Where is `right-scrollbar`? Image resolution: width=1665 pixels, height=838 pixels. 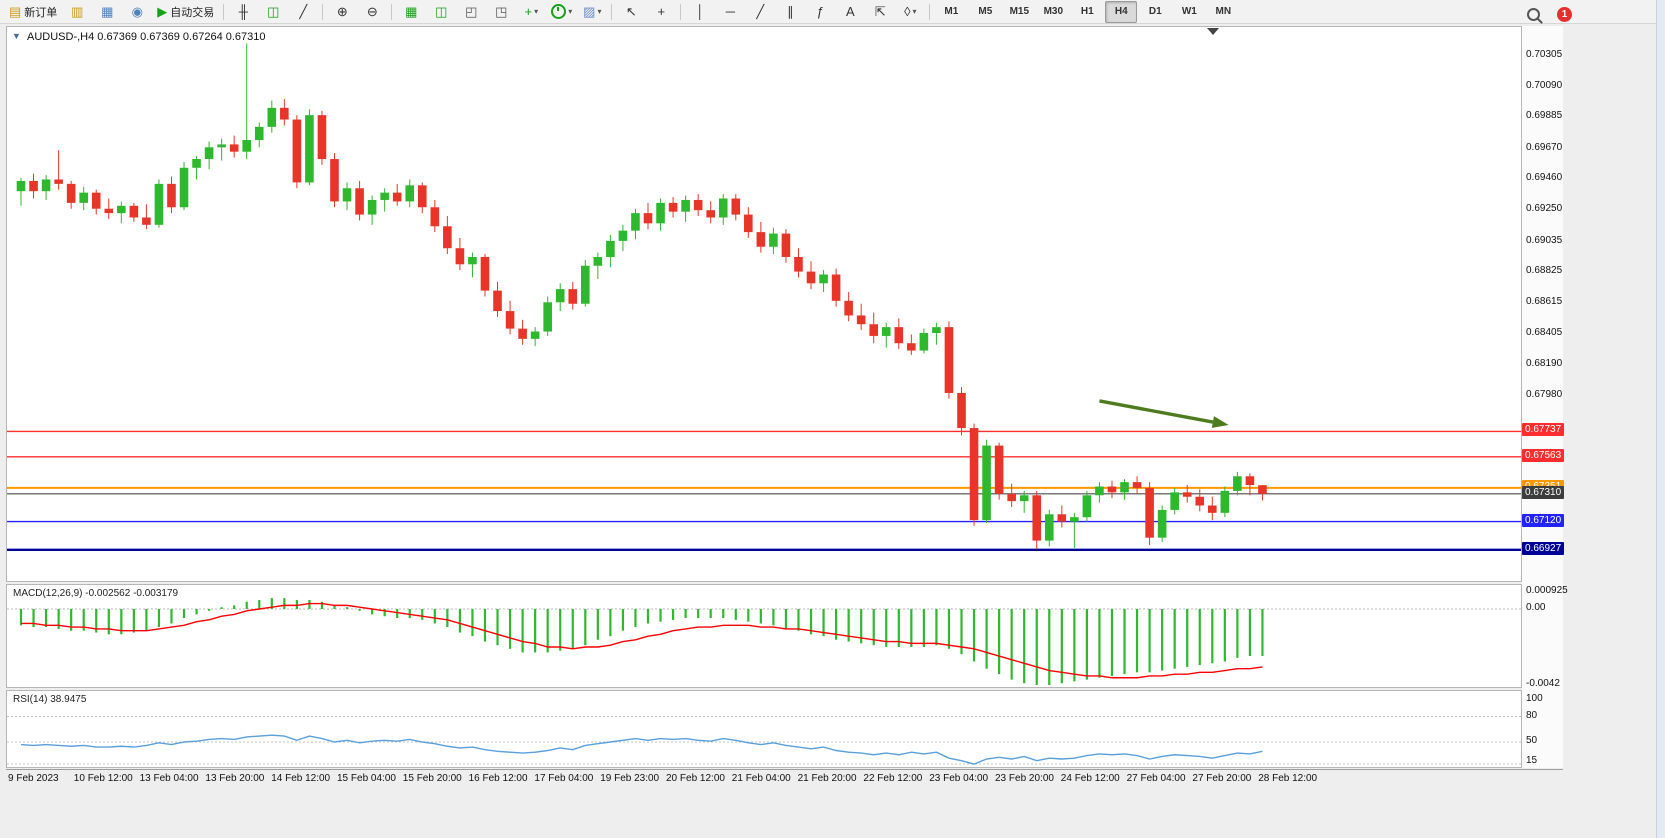 right-scrollbar is located at coordinates (1660, 419).